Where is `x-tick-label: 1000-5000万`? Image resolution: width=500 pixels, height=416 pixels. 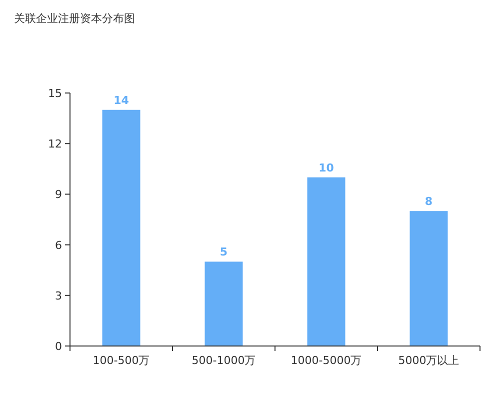 x-tick-label: 1000-5000万 is located at coordinates (326, 360).